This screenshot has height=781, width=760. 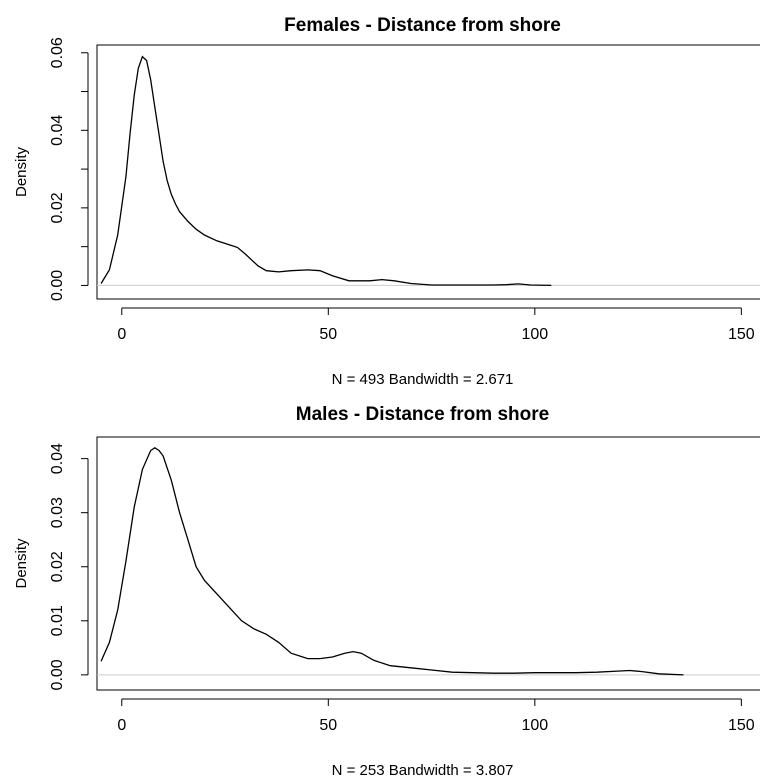 What do you see at coordinates (57, 620) in the screenshot?
I see `y-tick-label: 0.01` at bounding box center [57, 620].